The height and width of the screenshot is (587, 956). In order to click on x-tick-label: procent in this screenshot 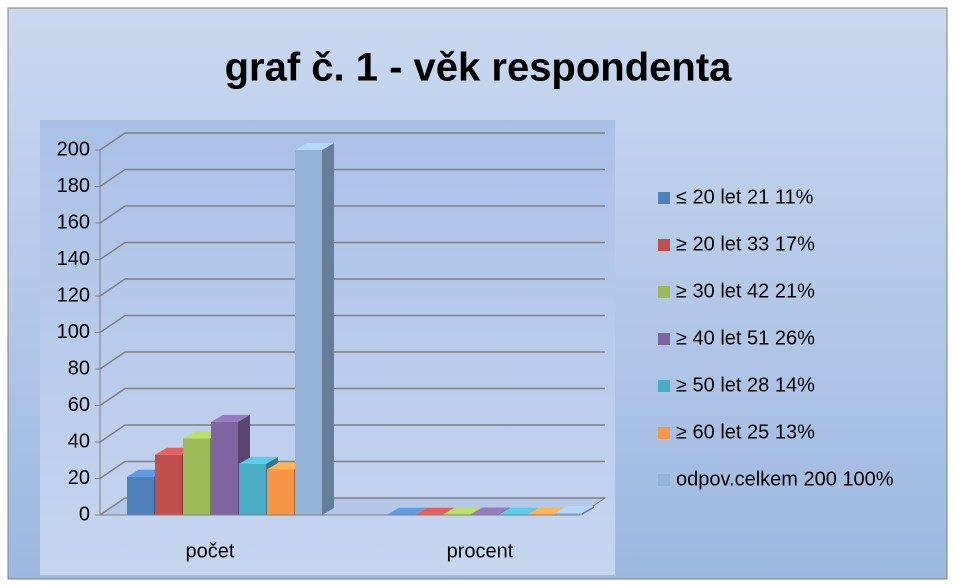, I will do `click(480, 551)`.